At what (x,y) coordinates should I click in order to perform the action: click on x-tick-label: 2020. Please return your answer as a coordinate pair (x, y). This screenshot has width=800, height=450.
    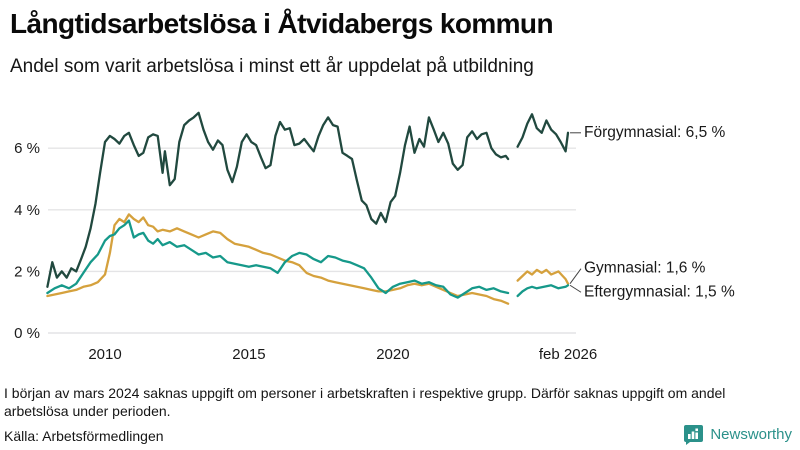
    Looking at the image, I should click on (392, 354).